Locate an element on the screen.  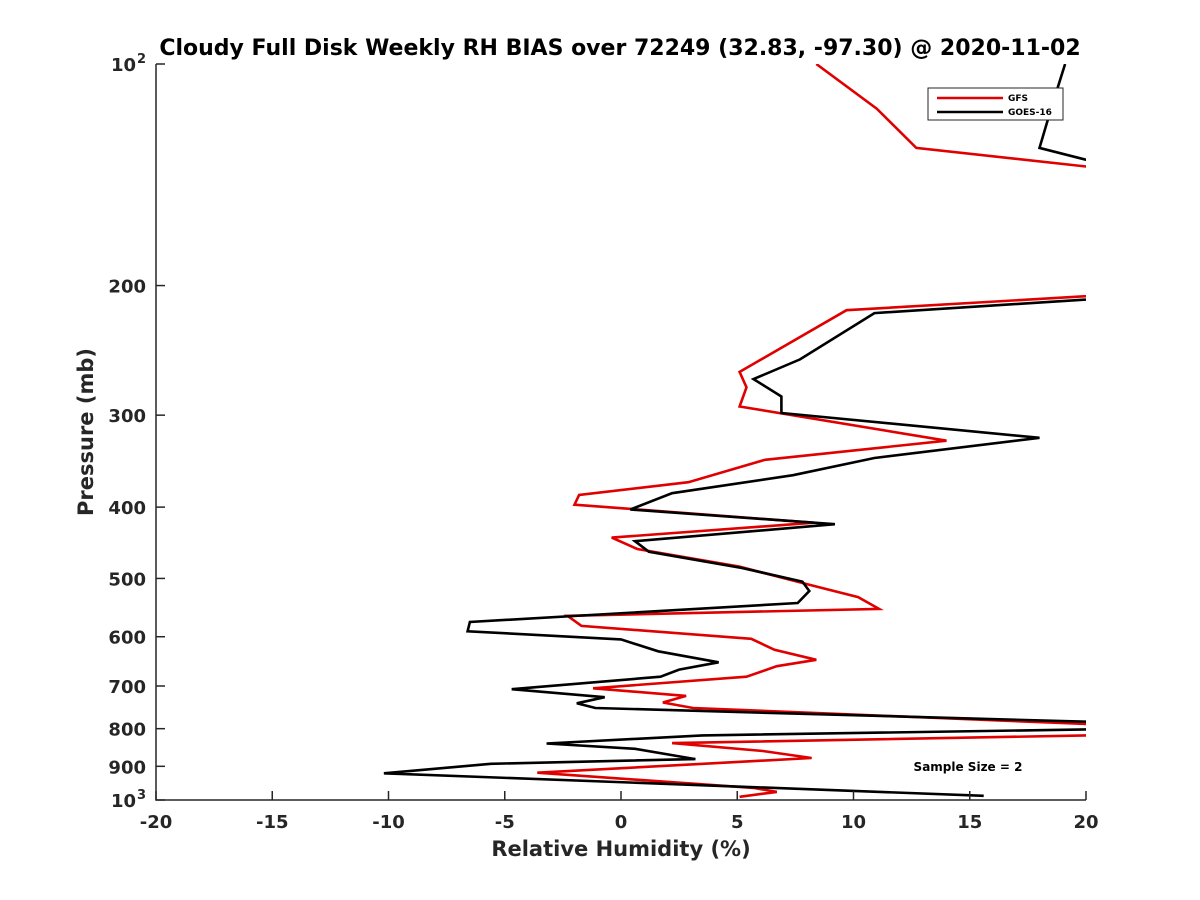
legend-label: GFS is located at coordinates (1018, 99).